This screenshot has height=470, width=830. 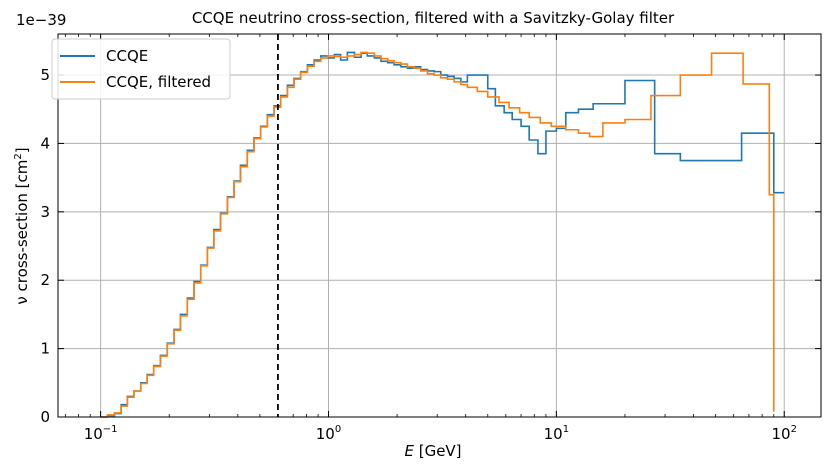 I want to click on y-tick-label: 2, so click(x=45, y=280).